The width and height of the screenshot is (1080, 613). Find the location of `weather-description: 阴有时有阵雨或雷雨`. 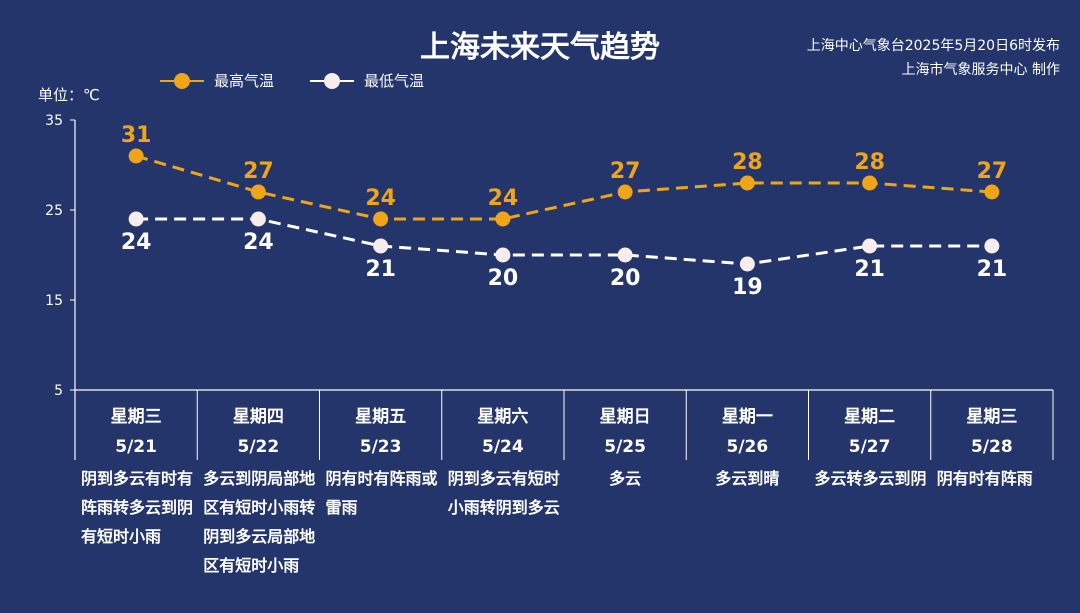

weather-description: 阴有时有阵雨或雷雨 is located at coordinates (381, 493).